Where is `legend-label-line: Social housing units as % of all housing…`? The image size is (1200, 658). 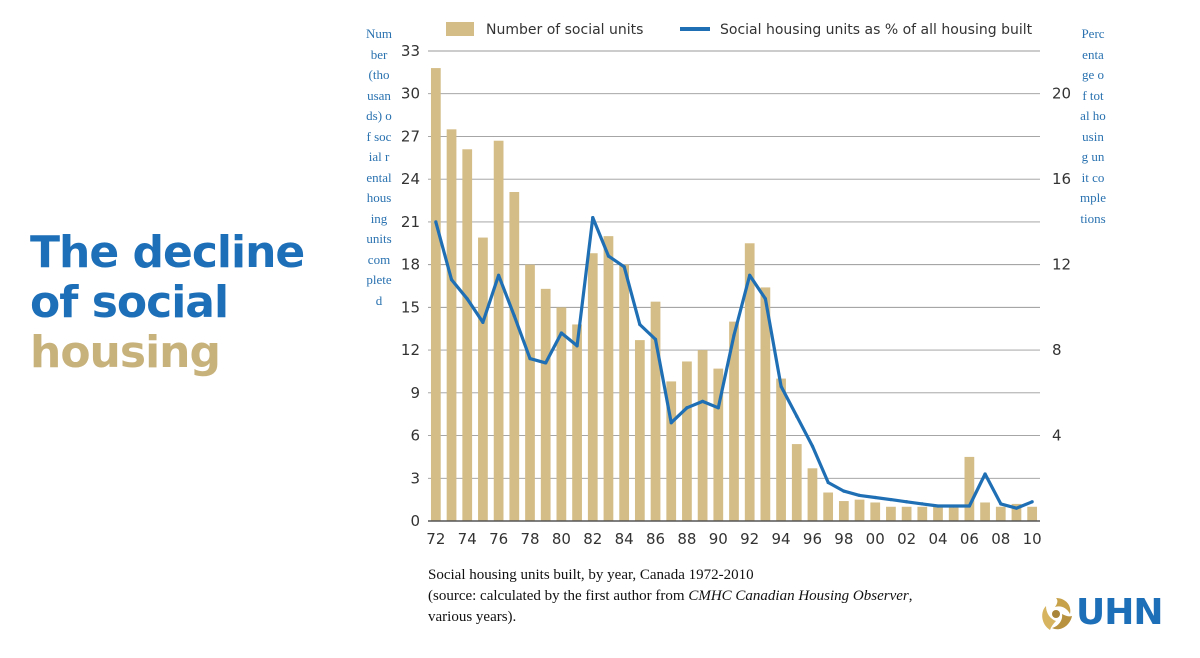 legend-label-line: Social housing units as % of all housing… is located at coordinates (876, 30).